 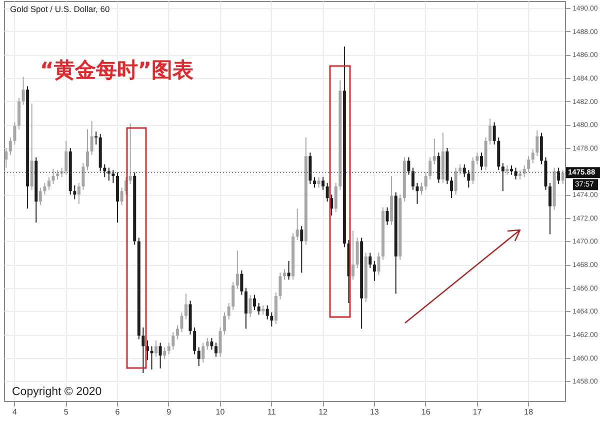 What do you see at coordinates (426, 412) in the screenshot?
I see `x-tick-label: 16` at bounding box center [426, 412].